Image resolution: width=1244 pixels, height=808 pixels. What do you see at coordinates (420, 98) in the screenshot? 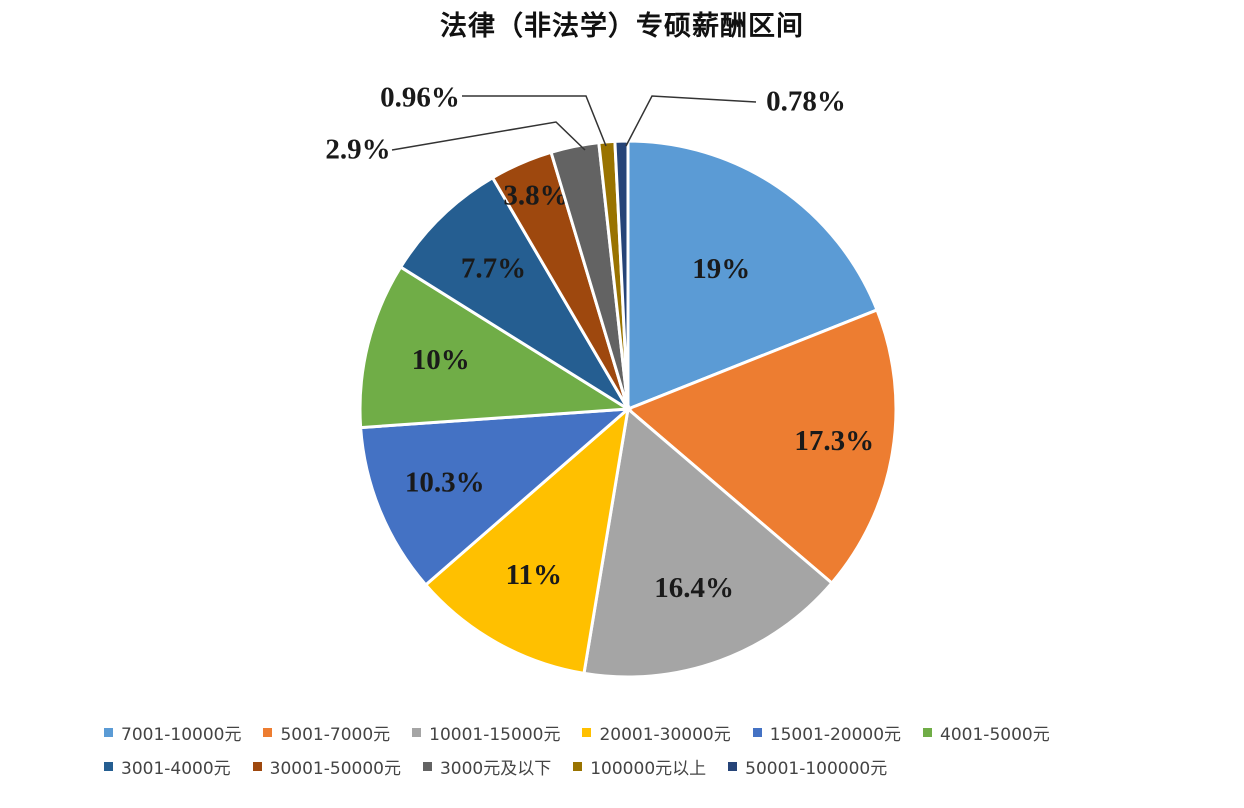
I see `slice-data-label: 0.96%` at bounding box center [420, 98].